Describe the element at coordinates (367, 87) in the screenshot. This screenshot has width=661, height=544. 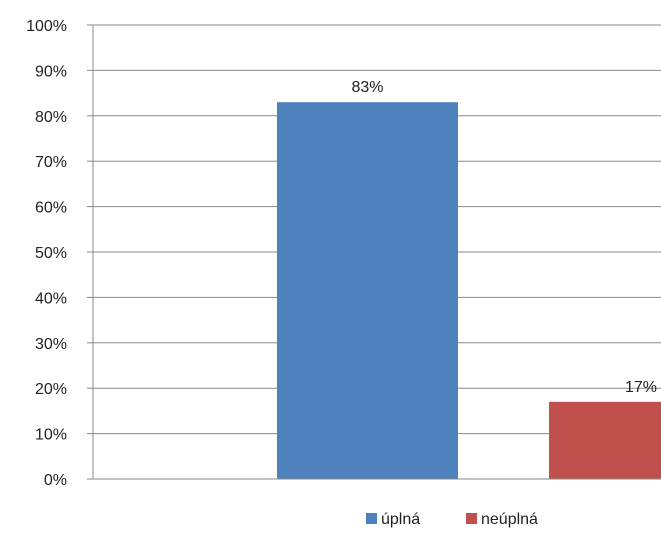
I see `data-label: 83%` at that location.